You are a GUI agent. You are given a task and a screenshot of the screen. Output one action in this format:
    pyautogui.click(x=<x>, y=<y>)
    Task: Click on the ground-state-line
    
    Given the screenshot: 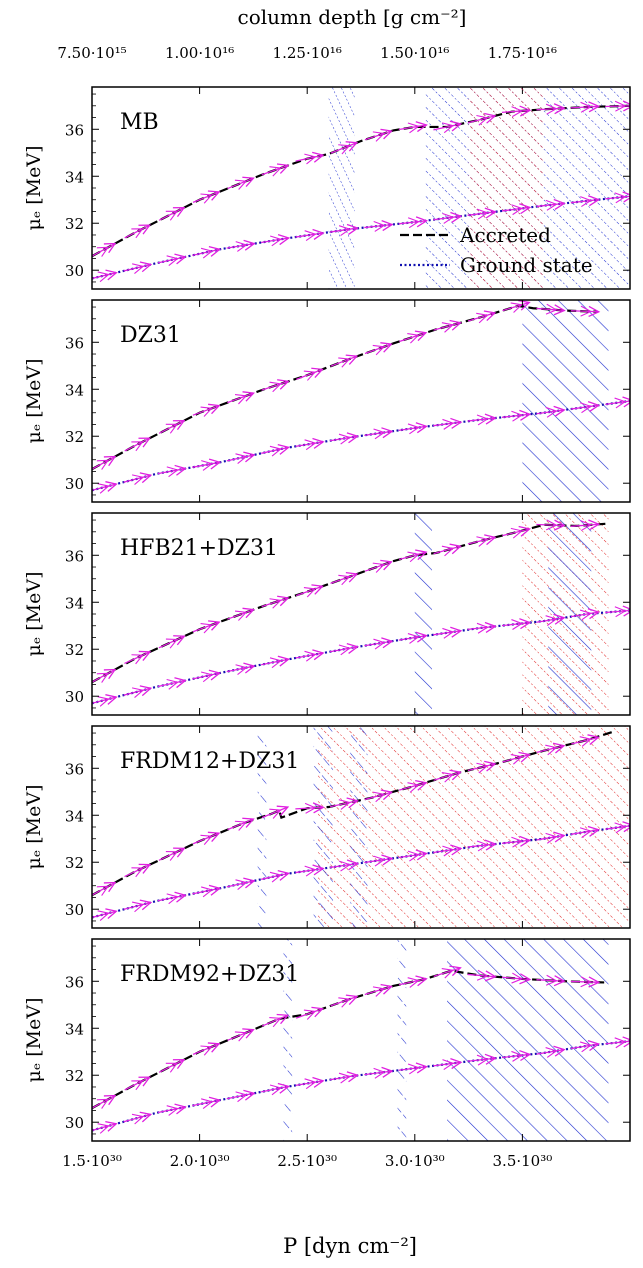 What is the action you would take?
    pyautogui.click(x=361, y=871)
    